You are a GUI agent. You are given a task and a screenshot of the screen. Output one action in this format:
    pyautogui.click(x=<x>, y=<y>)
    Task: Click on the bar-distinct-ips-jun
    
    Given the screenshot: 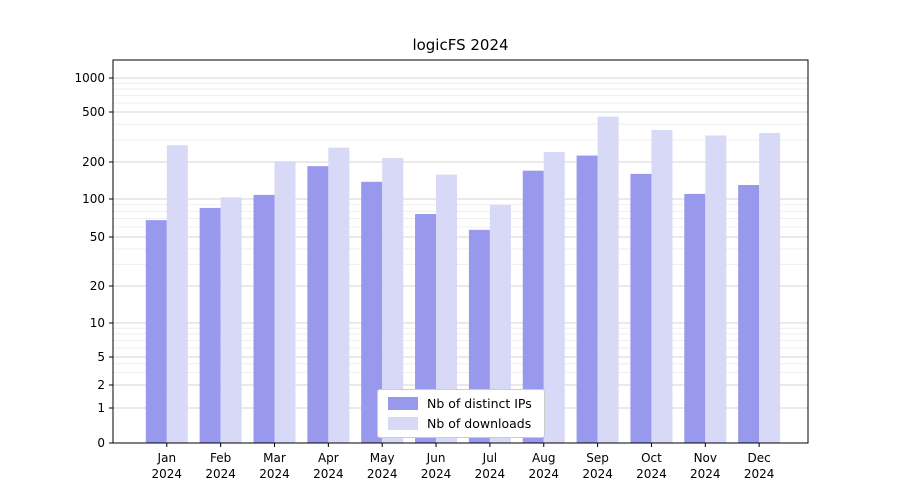 What is the action you would take?
    pyautogui.click(x=426, y=328)
    